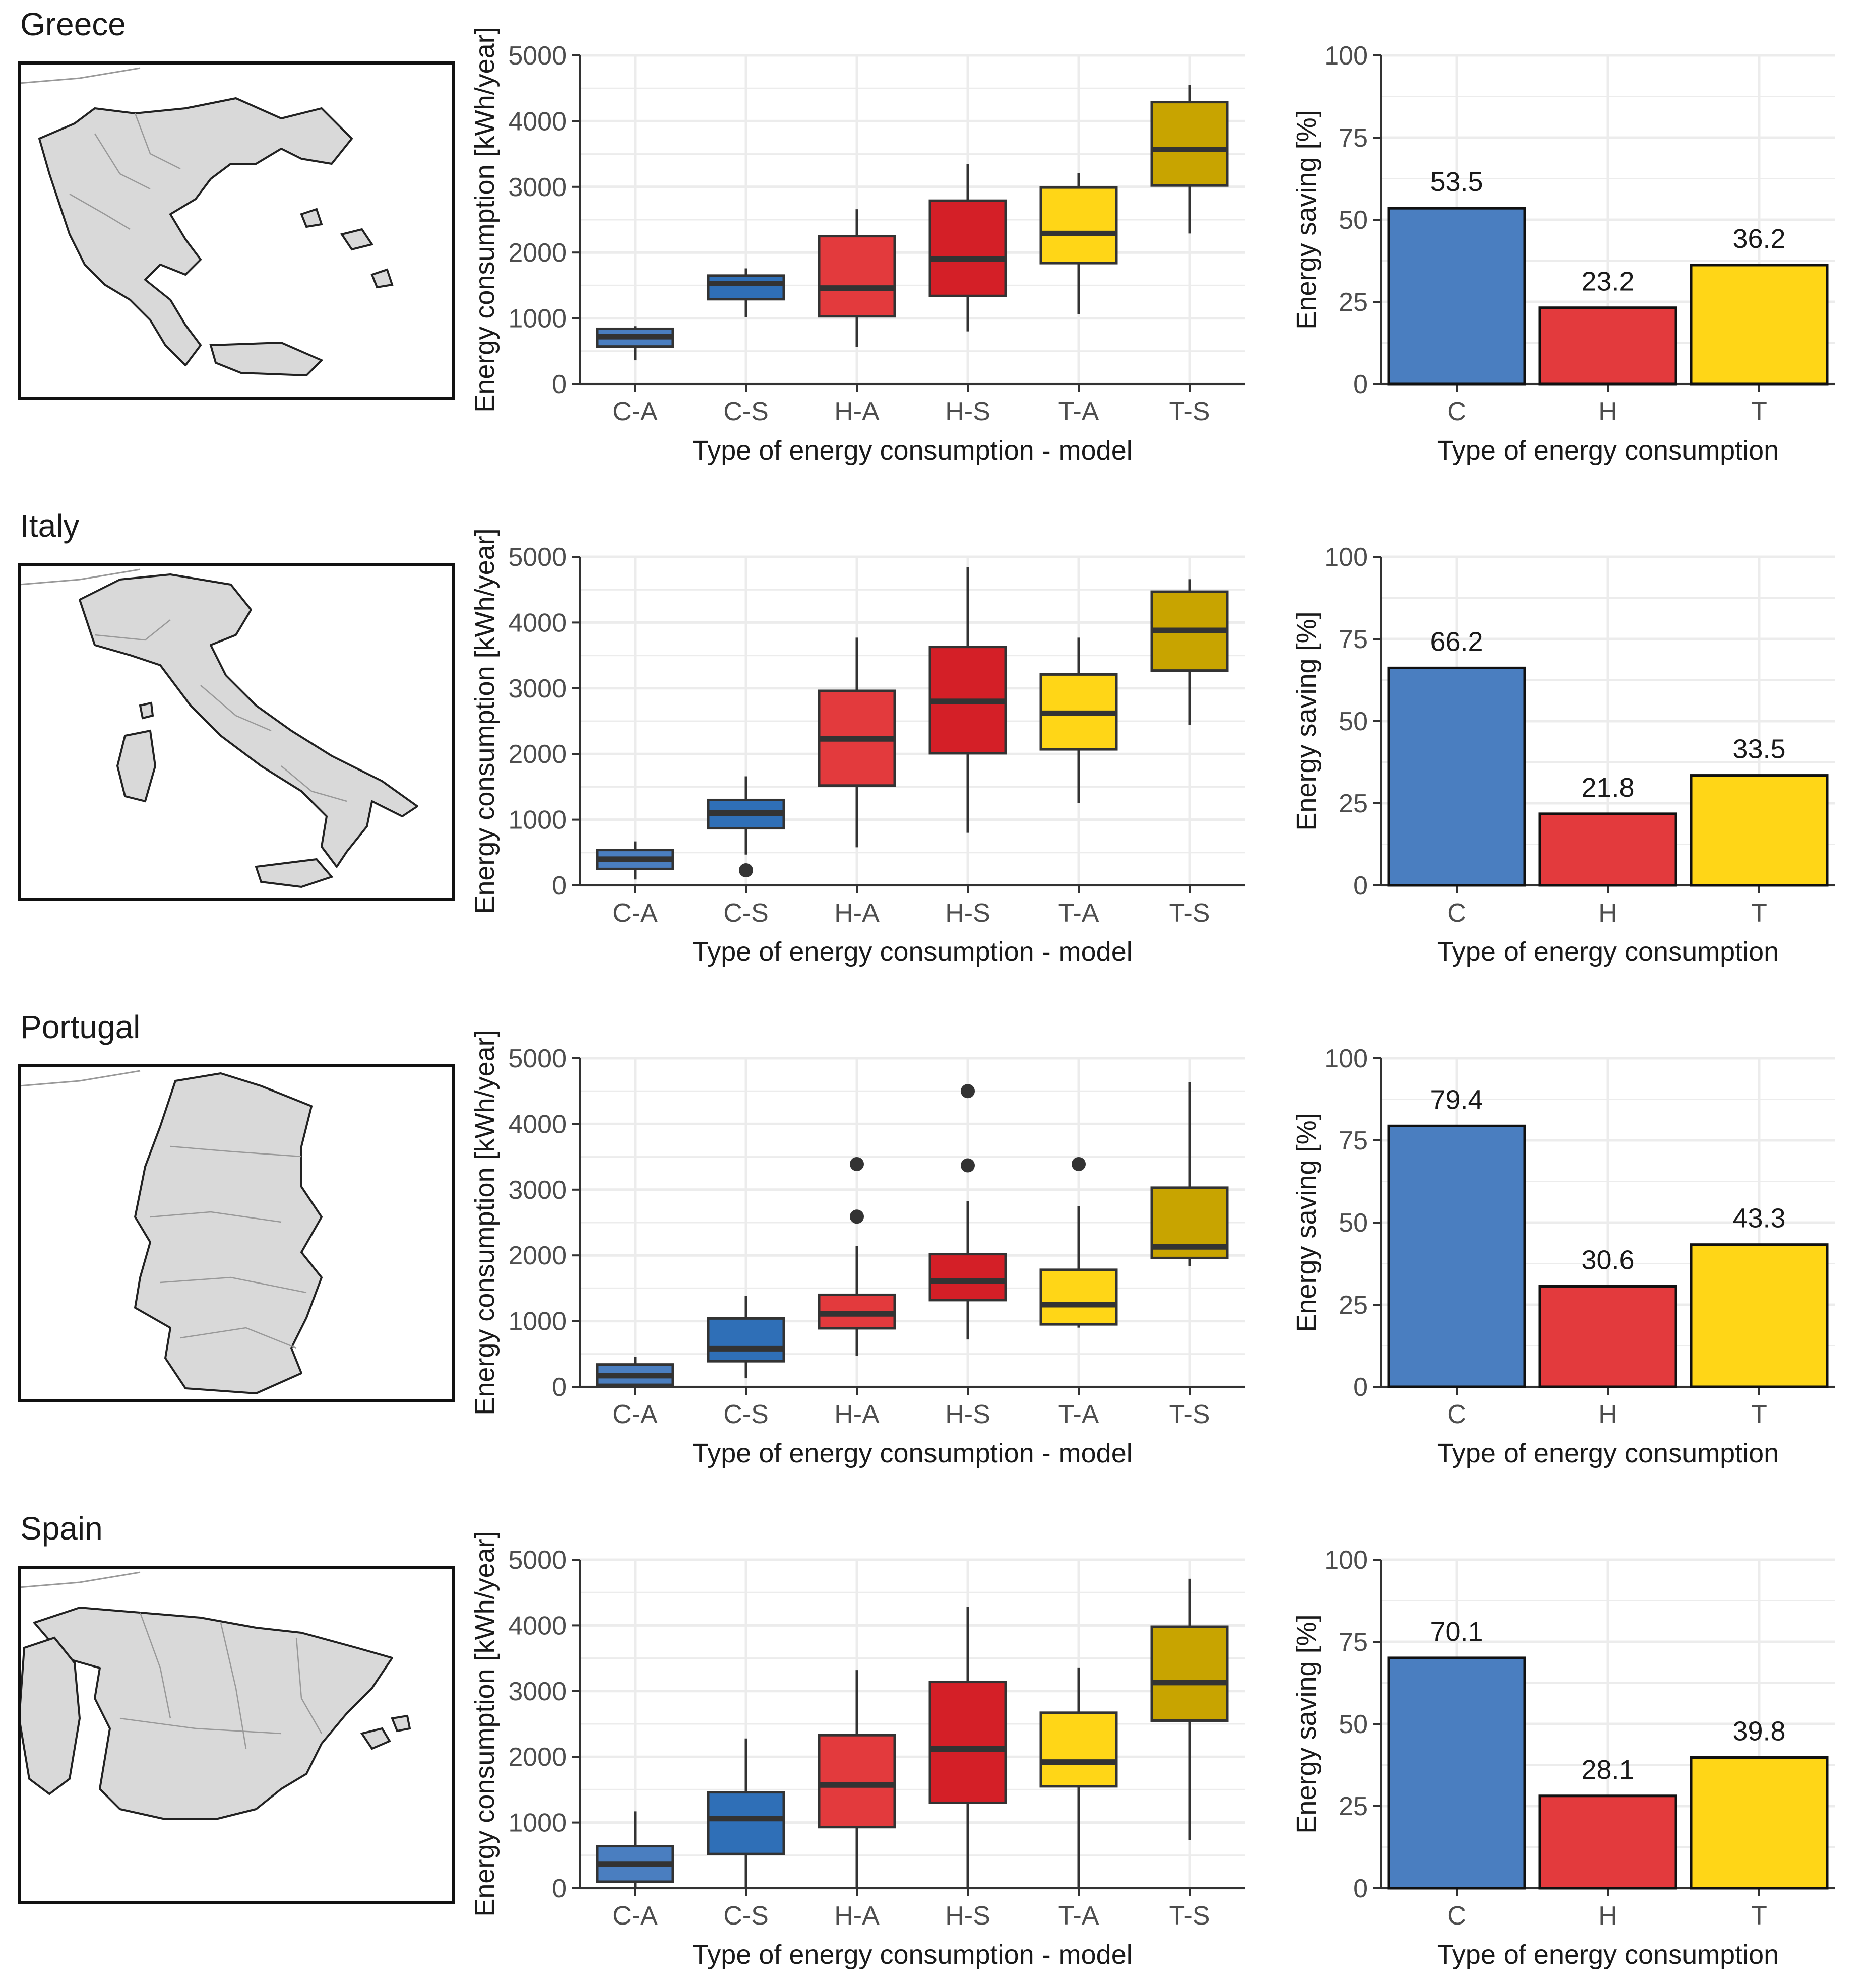 Image resolution: width=1871 pixels, height=1988 pixels. I want to click on boxplot-C-A, so click(635, 343).